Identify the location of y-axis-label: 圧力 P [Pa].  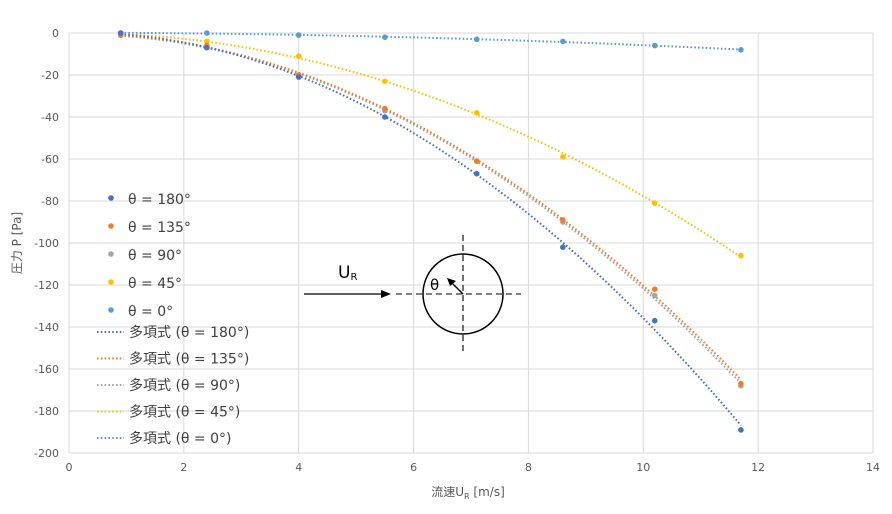
(17, 243).